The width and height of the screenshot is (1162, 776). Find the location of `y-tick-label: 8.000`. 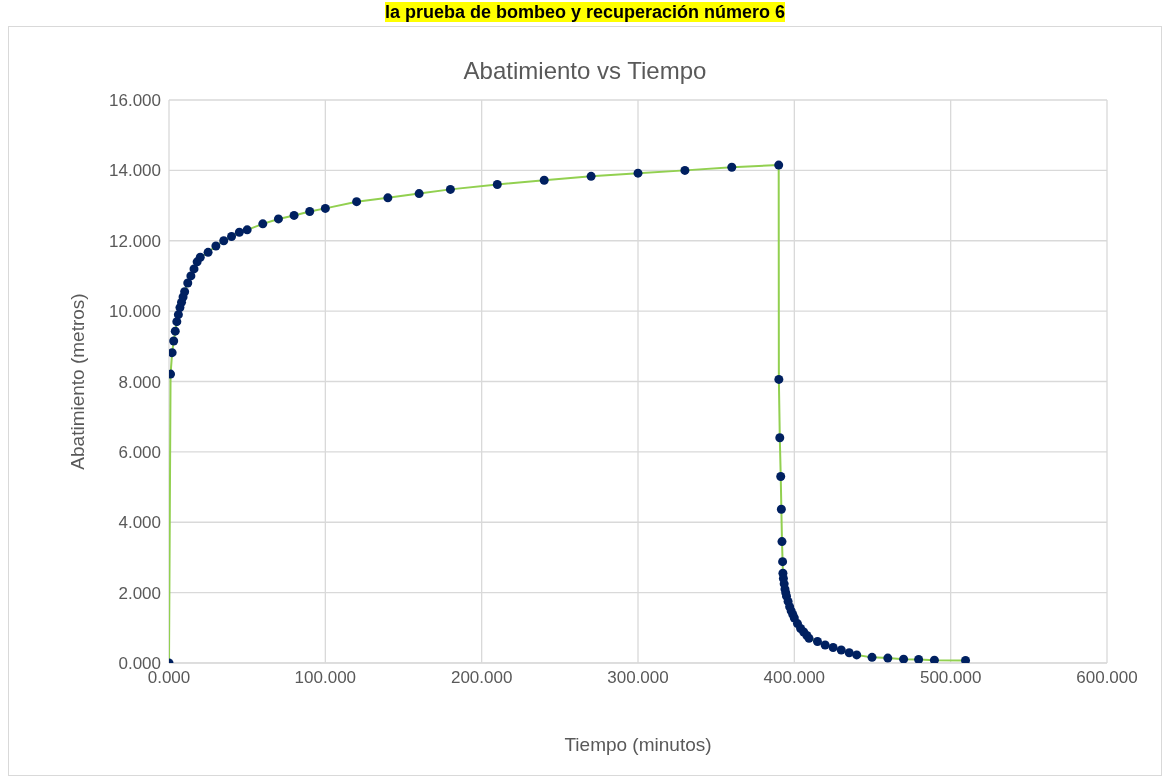

y-tick-label: 8.000 is located at coordinates (139, 382).